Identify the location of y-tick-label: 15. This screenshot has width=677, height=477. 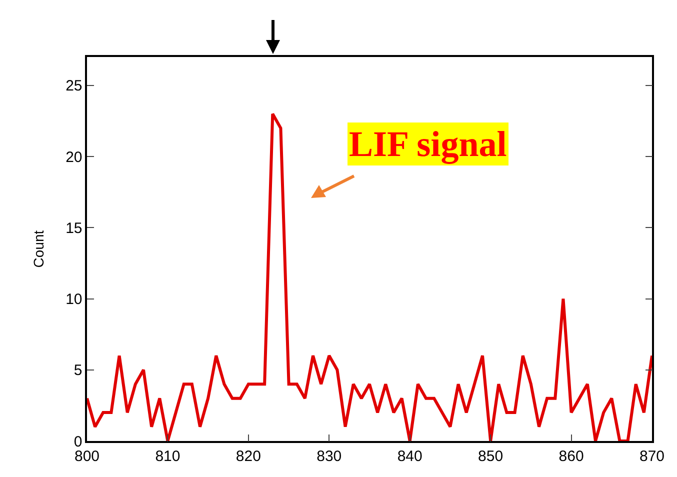
(74, 228).